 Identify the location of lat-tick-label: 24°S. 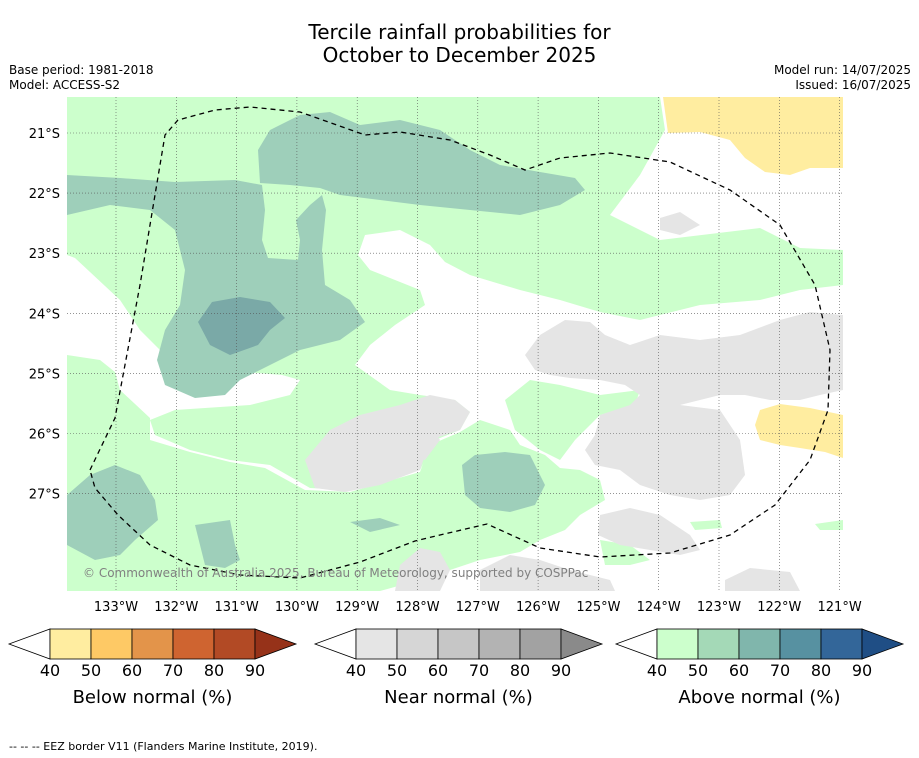
(44, 314).